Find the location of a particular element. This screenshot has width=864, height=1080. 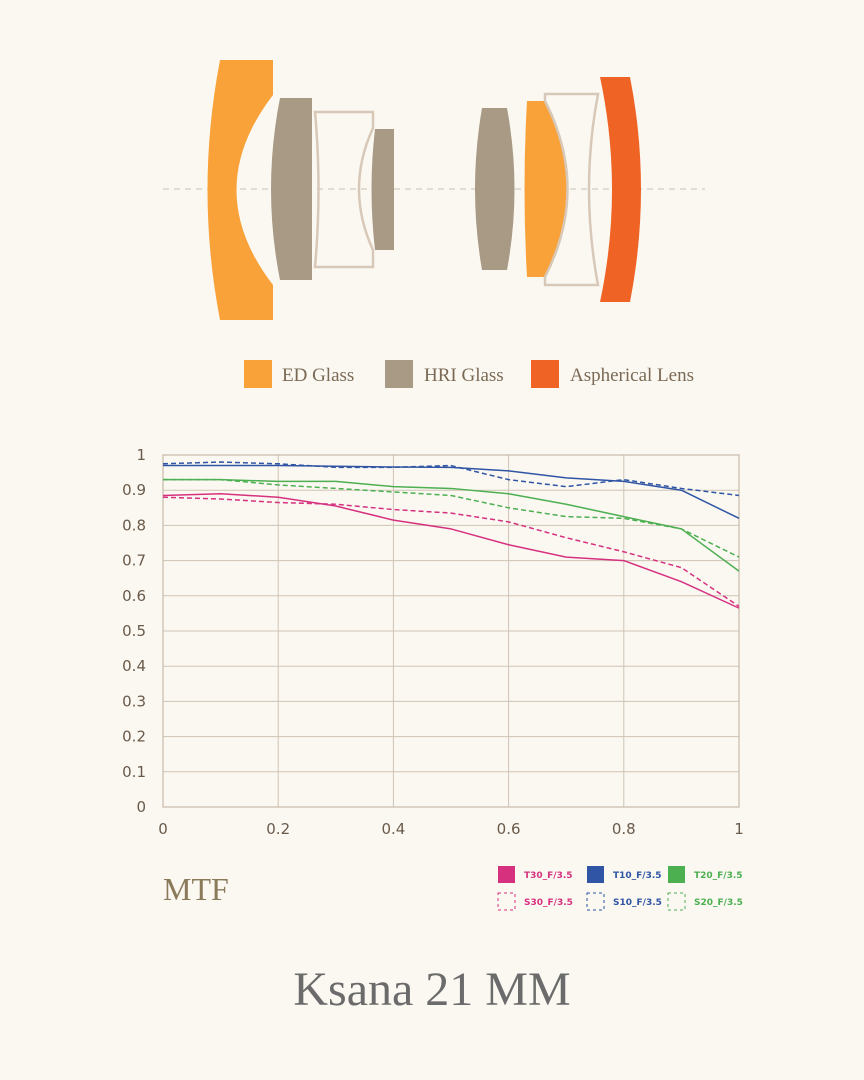

y-tick-label: 0.9 is located at coordinates (134, 490).